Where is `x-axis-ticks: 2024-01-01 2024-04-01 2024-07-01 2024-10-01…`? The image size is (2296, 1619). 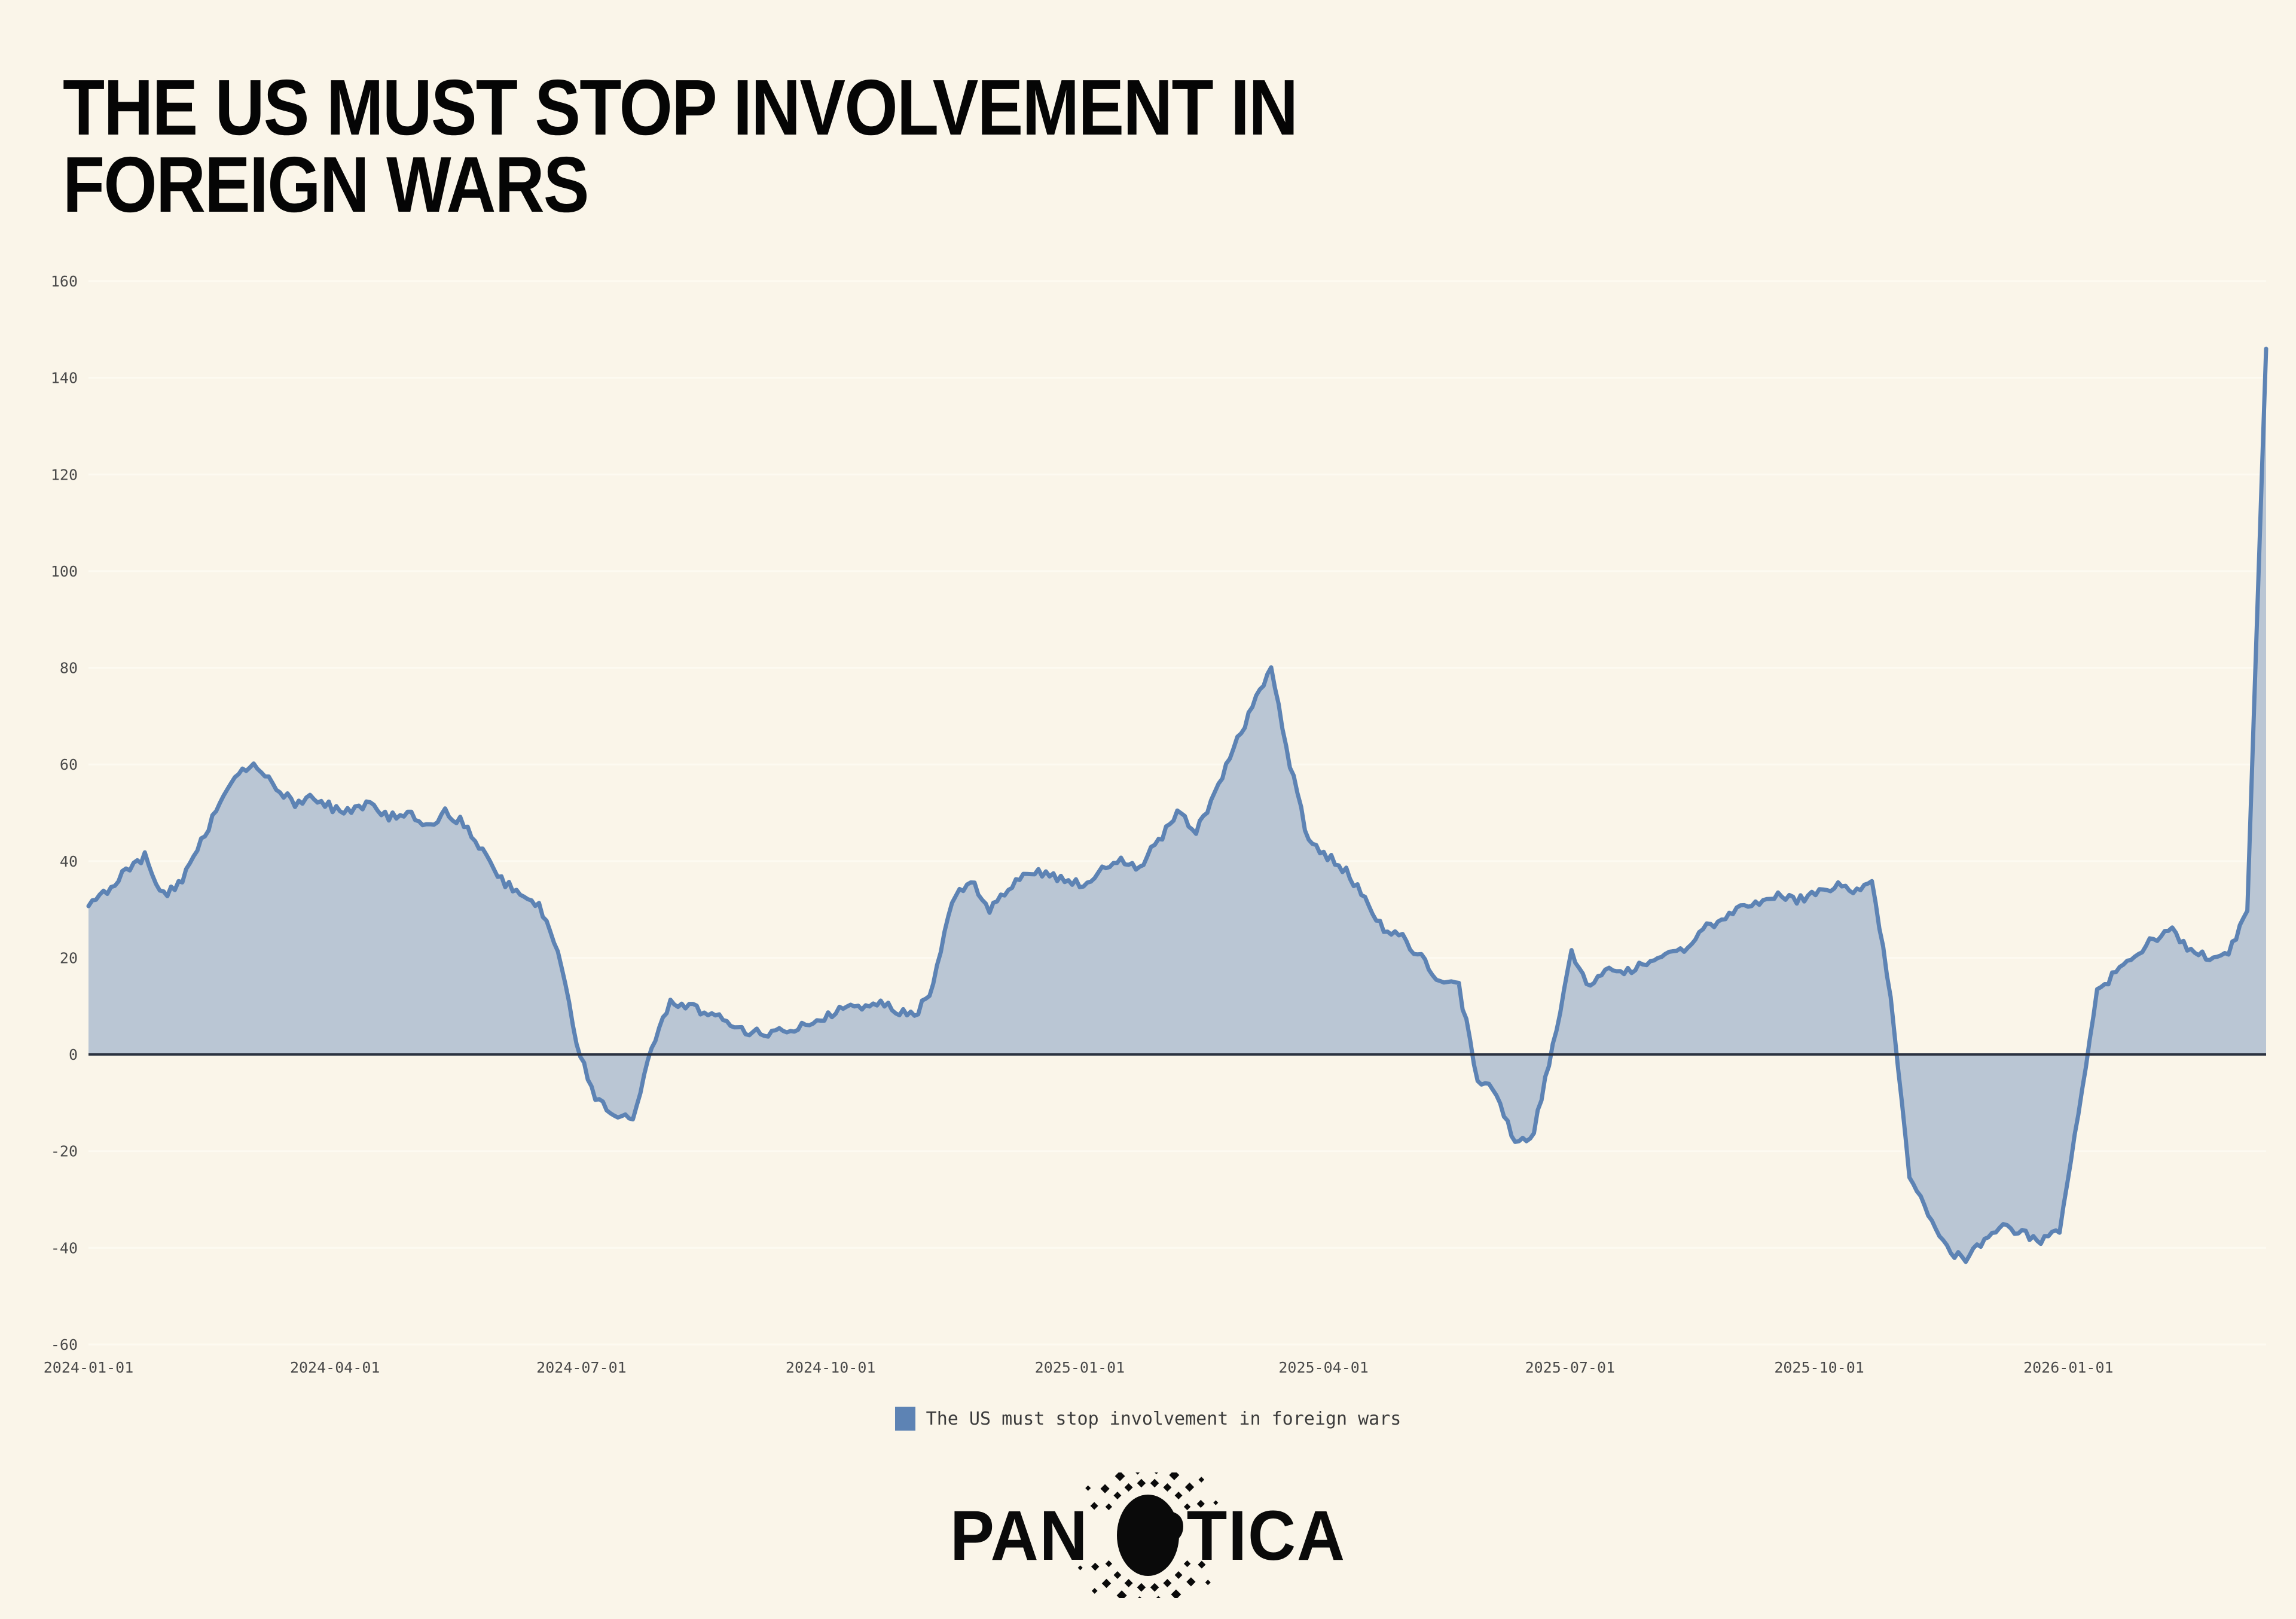 x-axis-ticks: 2024-01-01 2024-04-01 2024-07-01 2024-10-01… is located at coordinates (1079, 1367).